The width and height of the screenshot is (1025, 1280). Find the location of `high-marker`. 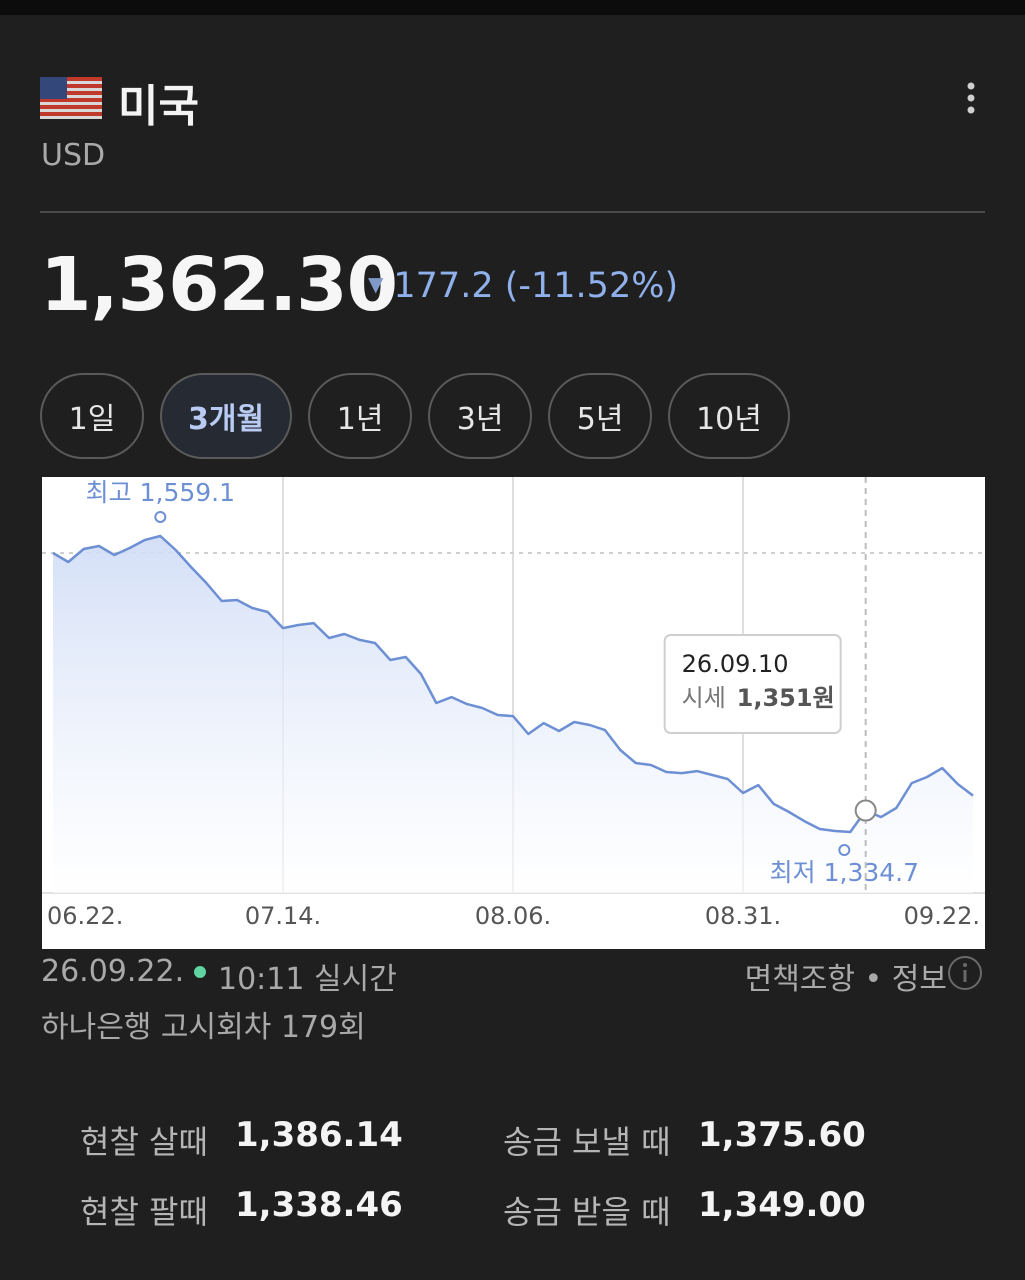

high-marker is located at coordinates (160, 516).